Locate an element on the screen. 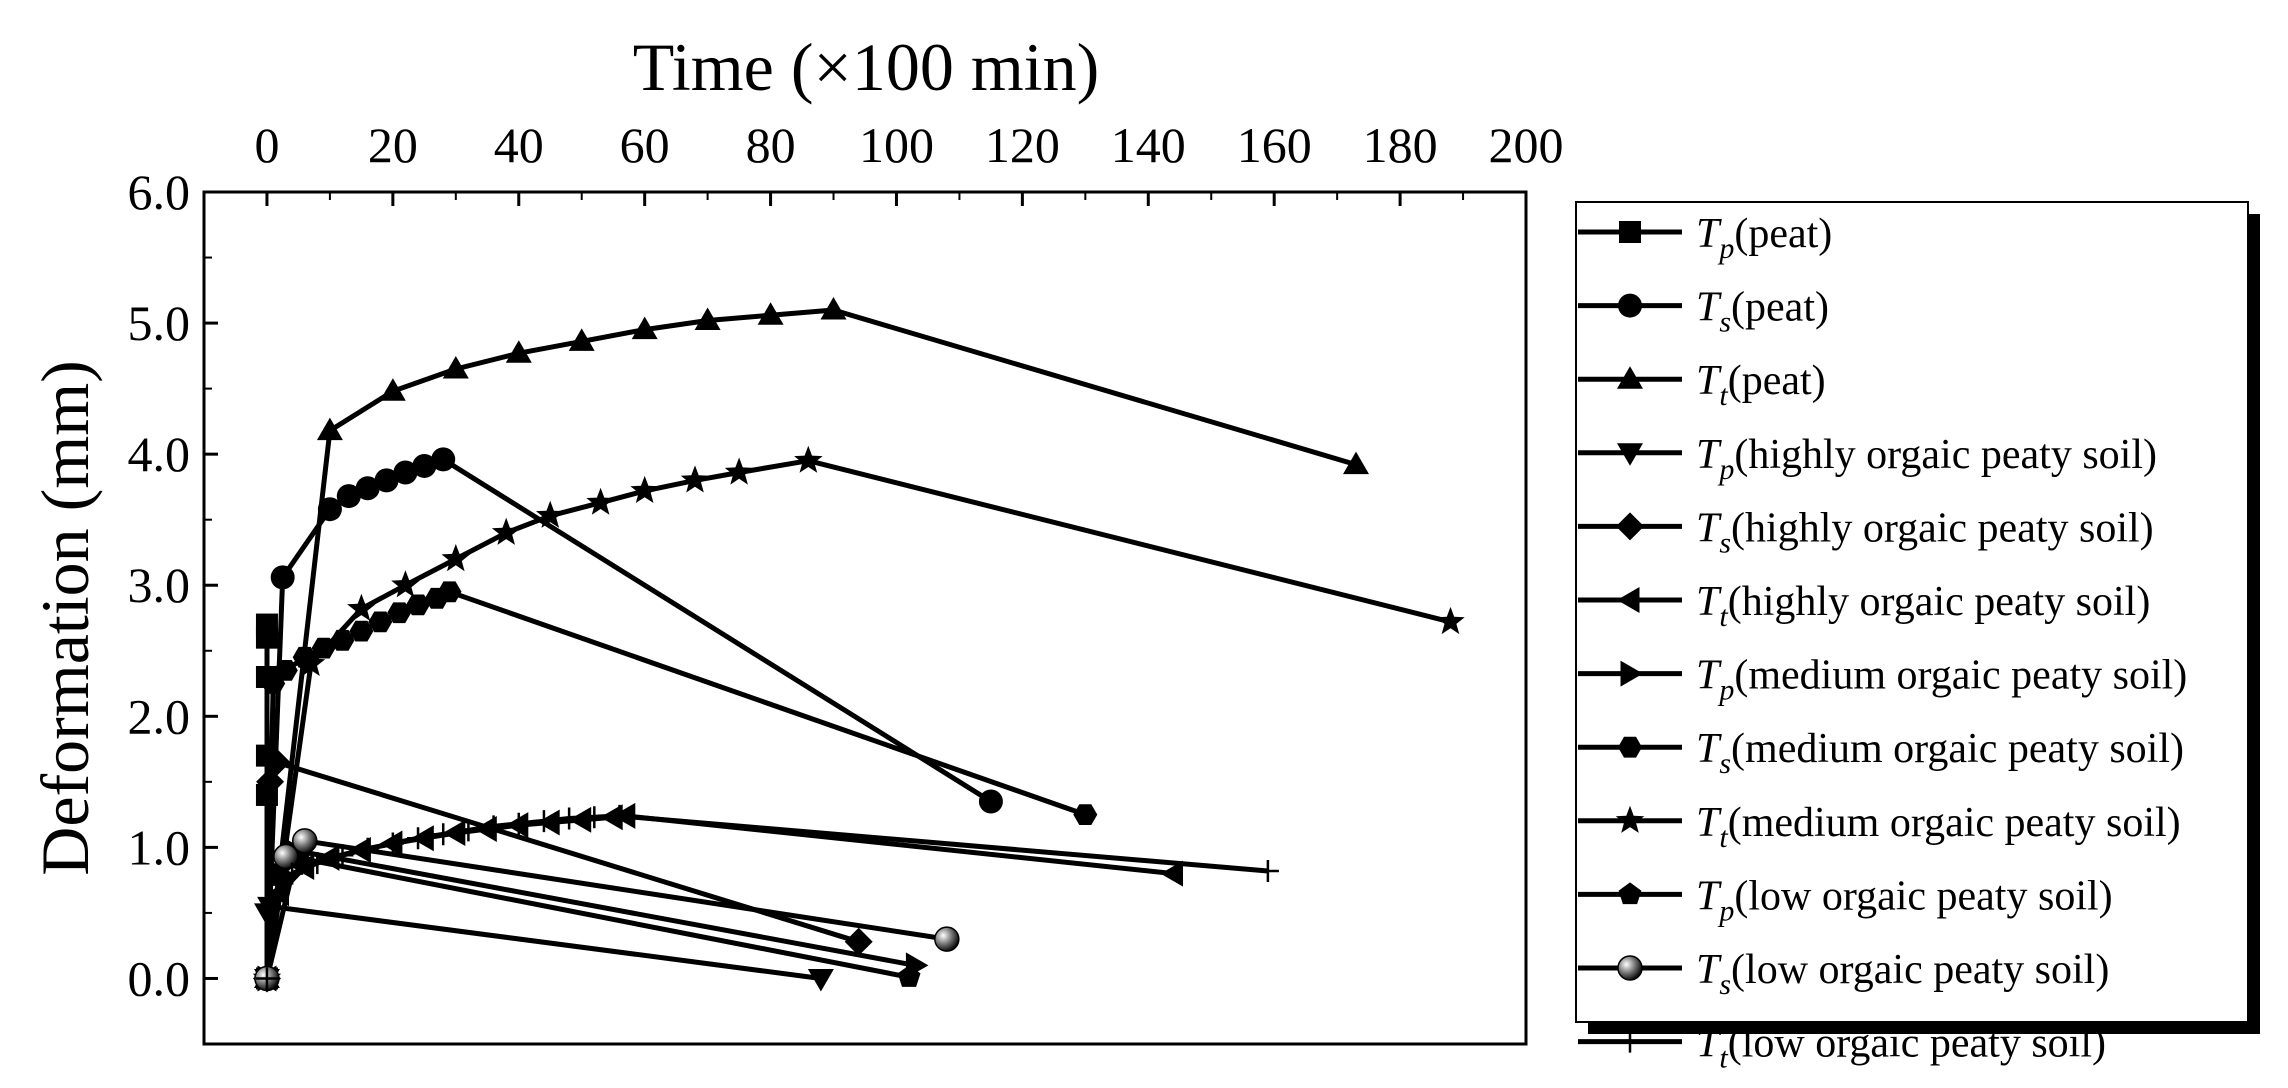 The height and width of the screenshot is (1088, 2288). x-tick-label: 180 is located at coordinates (1400, 145).